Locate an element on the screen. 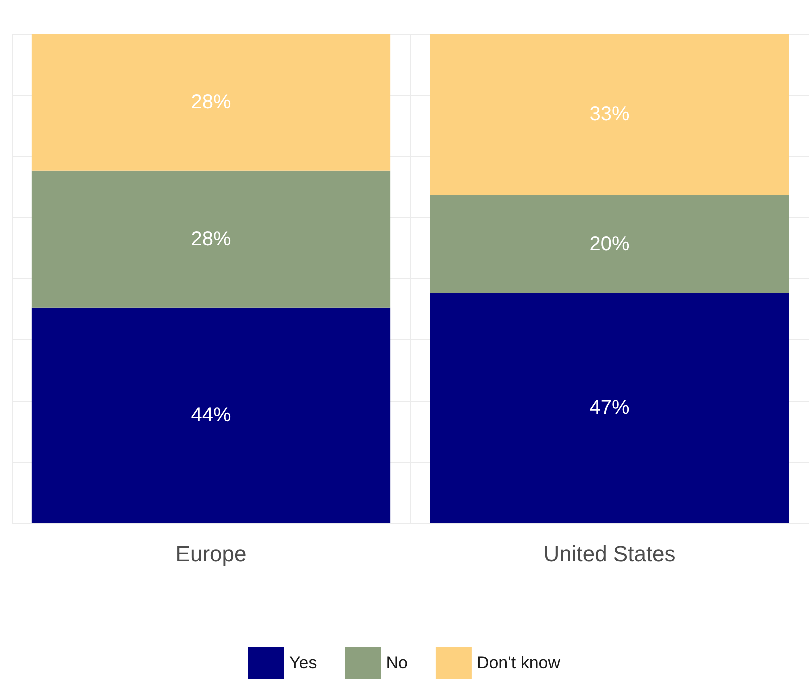 The image size is (809, 684). data-label: 33% is located at coordinates (610, 115).